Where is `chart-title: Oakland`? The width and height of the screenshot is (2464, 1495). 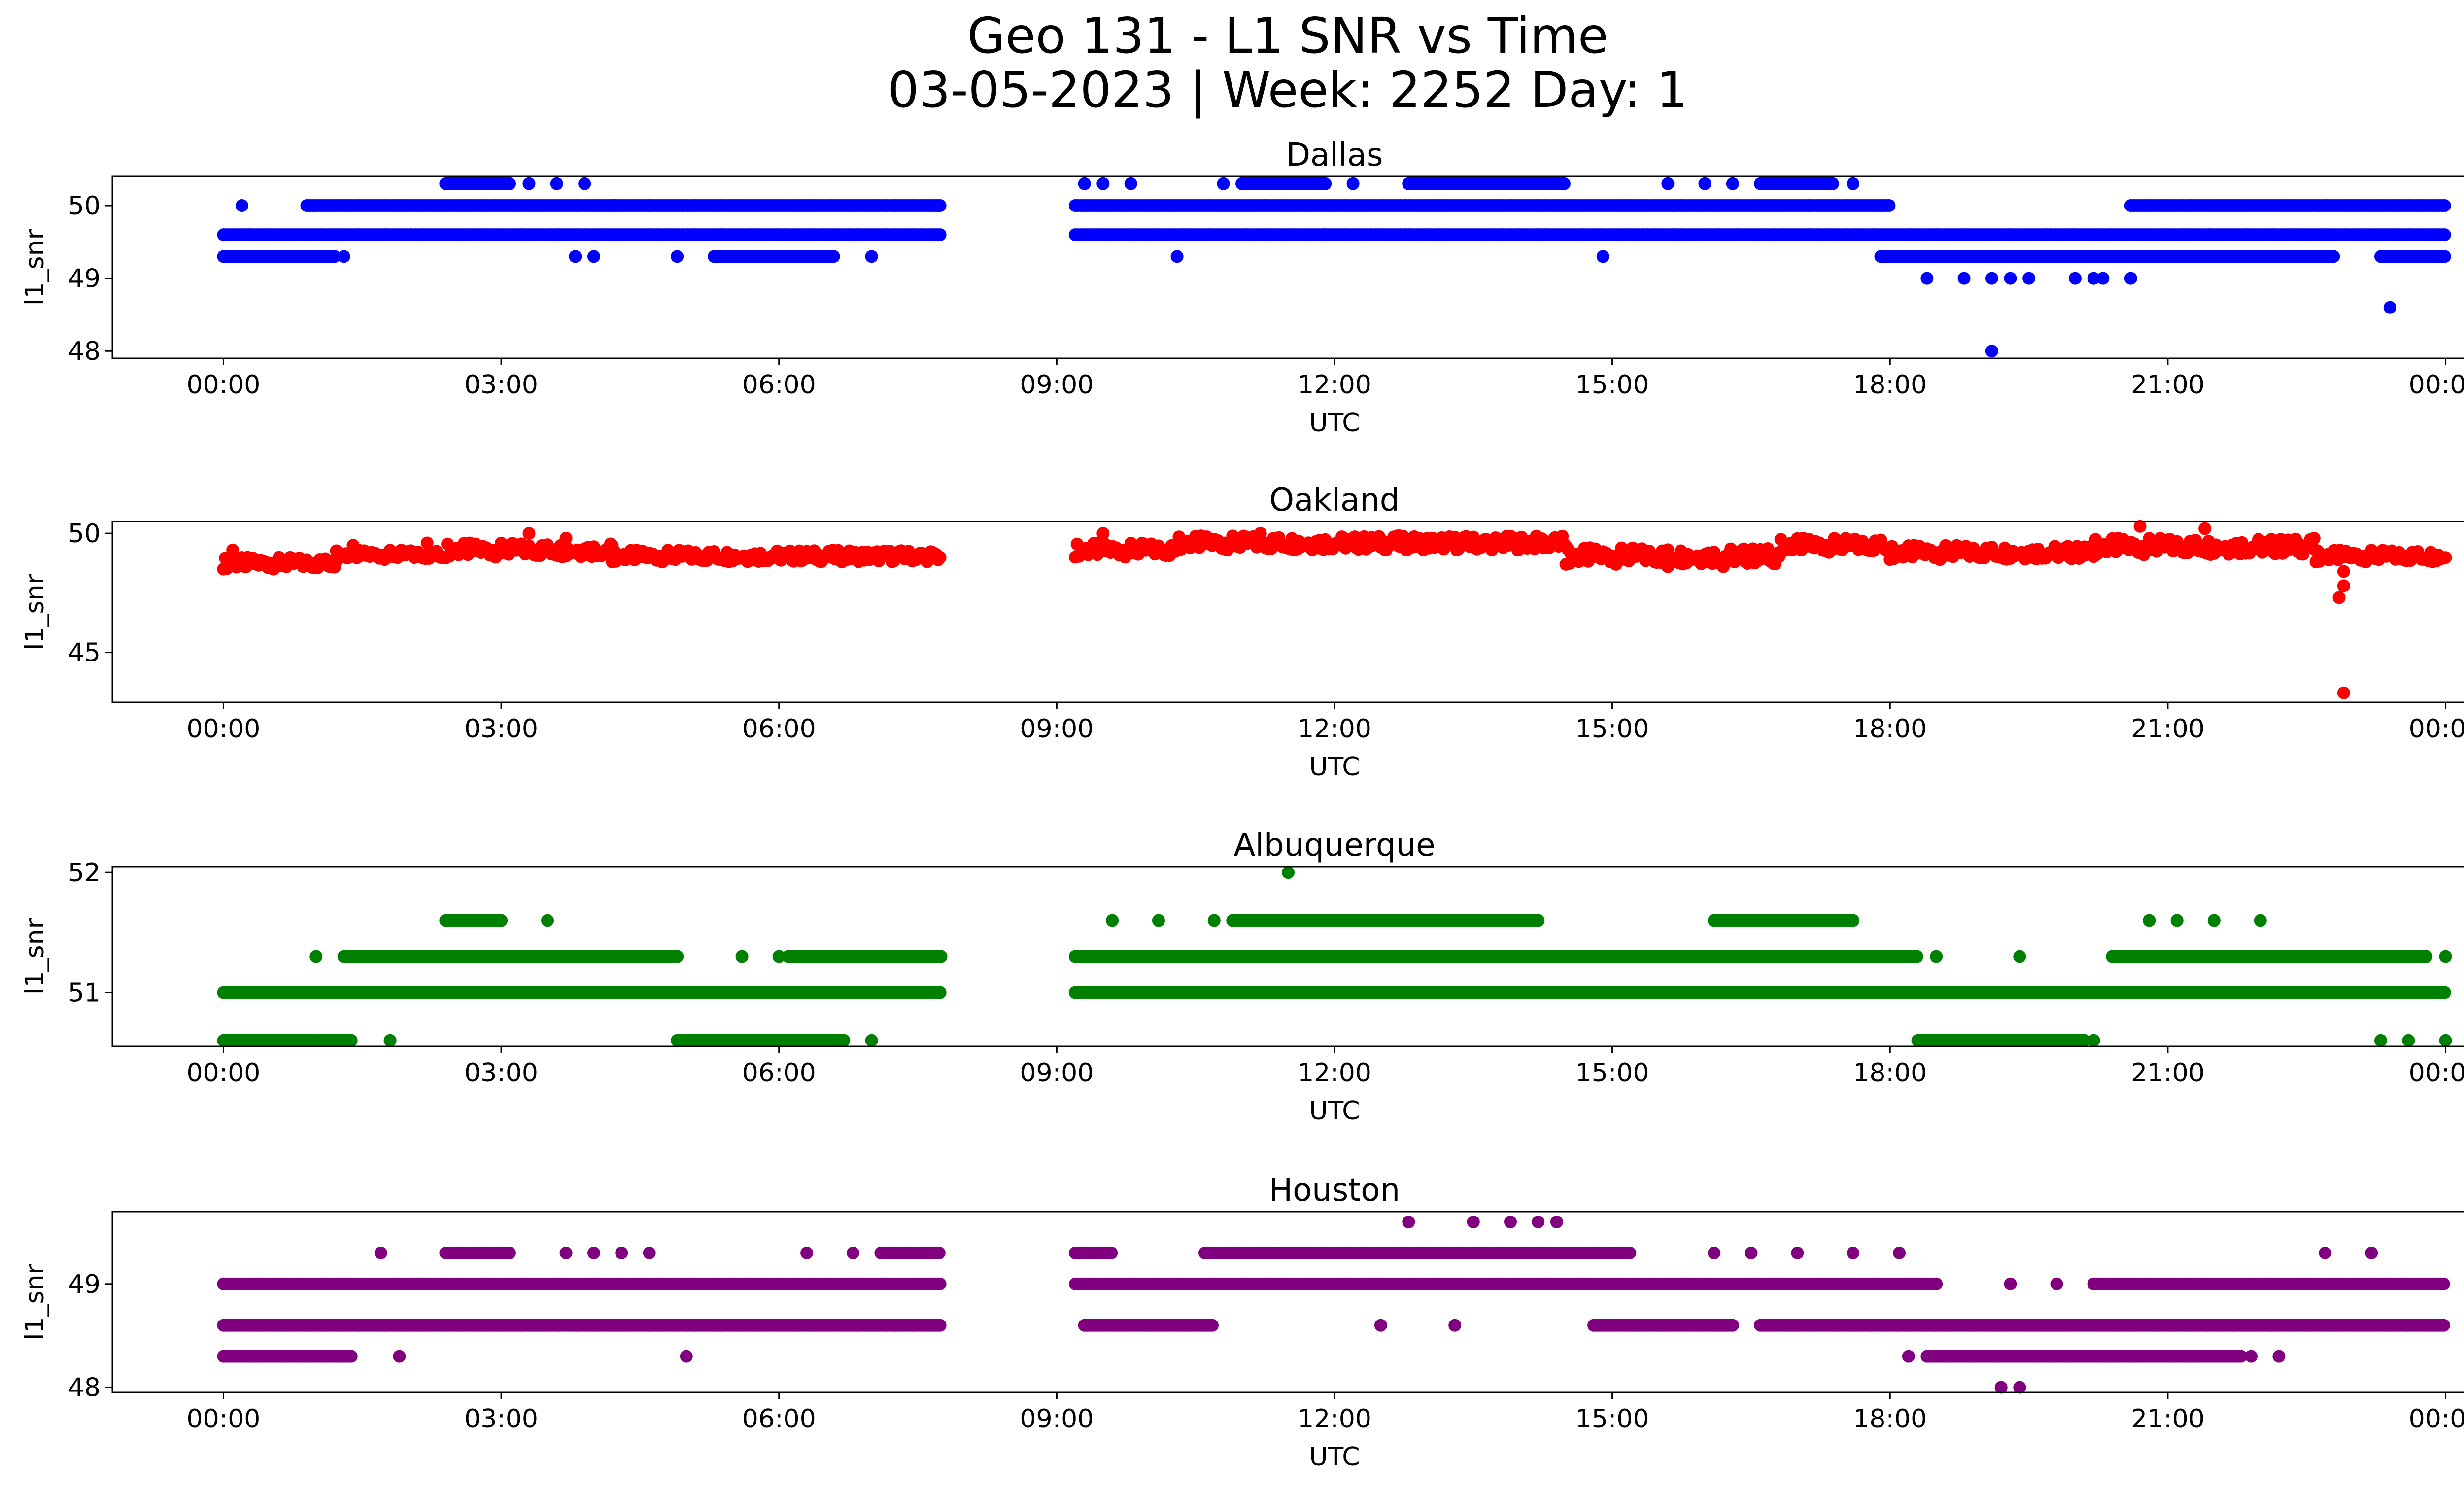 chart-title: Oakland is located at coordinates (1334, 500).